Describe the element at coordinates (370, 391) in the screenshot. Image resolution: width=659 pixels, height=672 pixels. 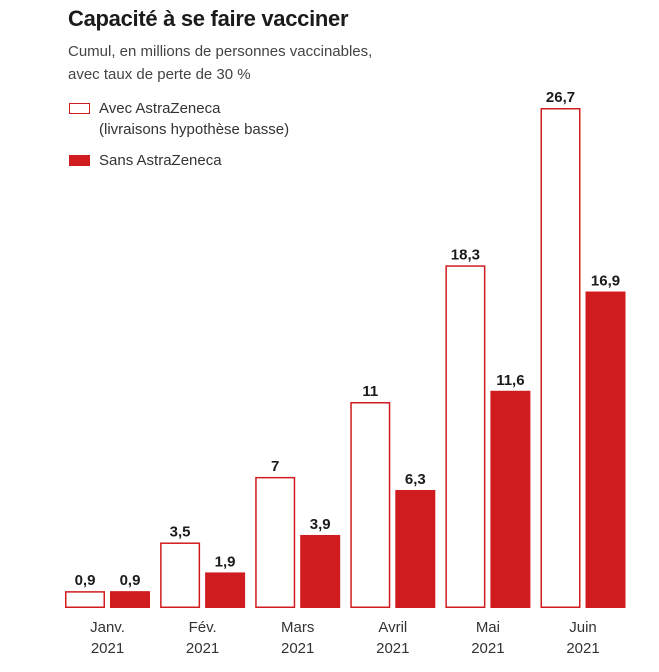
I see `value-label-with-3: 11` at that location.